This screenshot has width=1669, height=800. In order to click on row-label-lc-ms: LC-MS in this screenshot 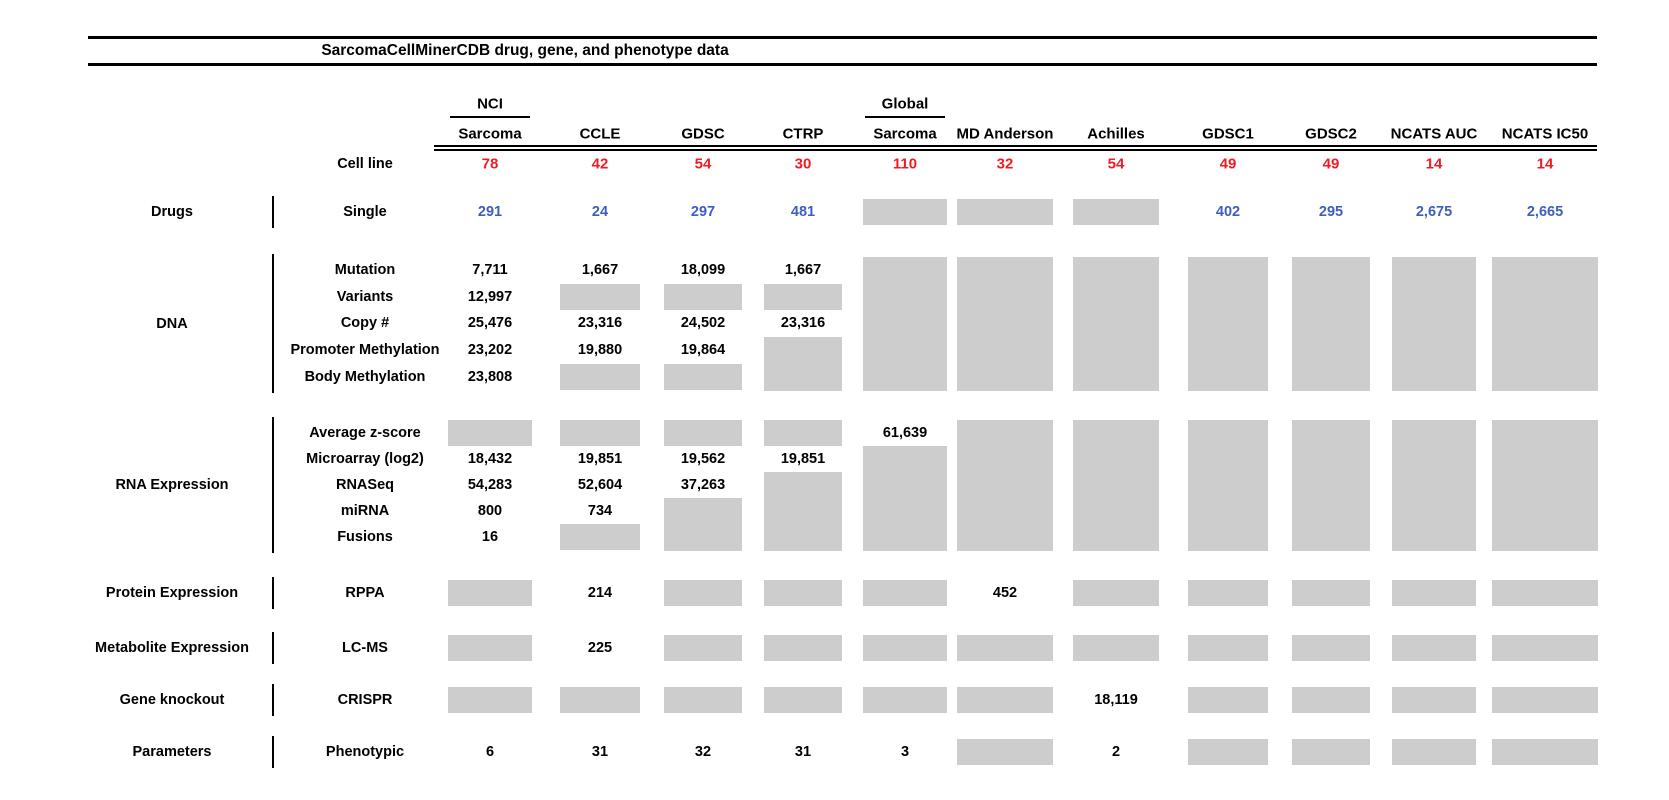, I will do `click(365, 648)`.